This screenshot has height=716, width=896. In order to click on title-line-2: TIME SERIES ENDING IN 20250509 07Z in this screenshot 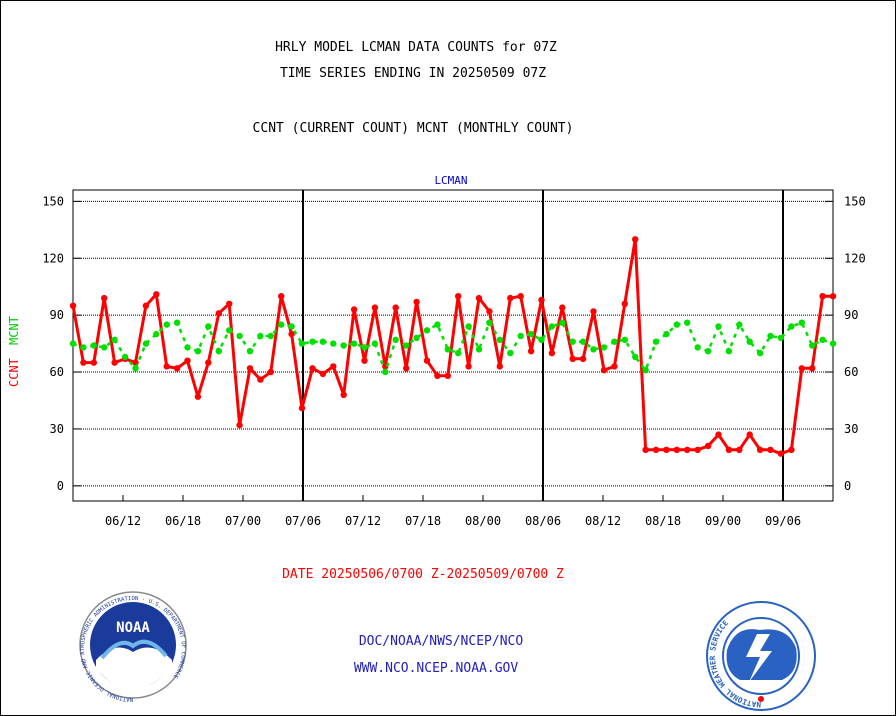, I will do `click(413, 73)`.